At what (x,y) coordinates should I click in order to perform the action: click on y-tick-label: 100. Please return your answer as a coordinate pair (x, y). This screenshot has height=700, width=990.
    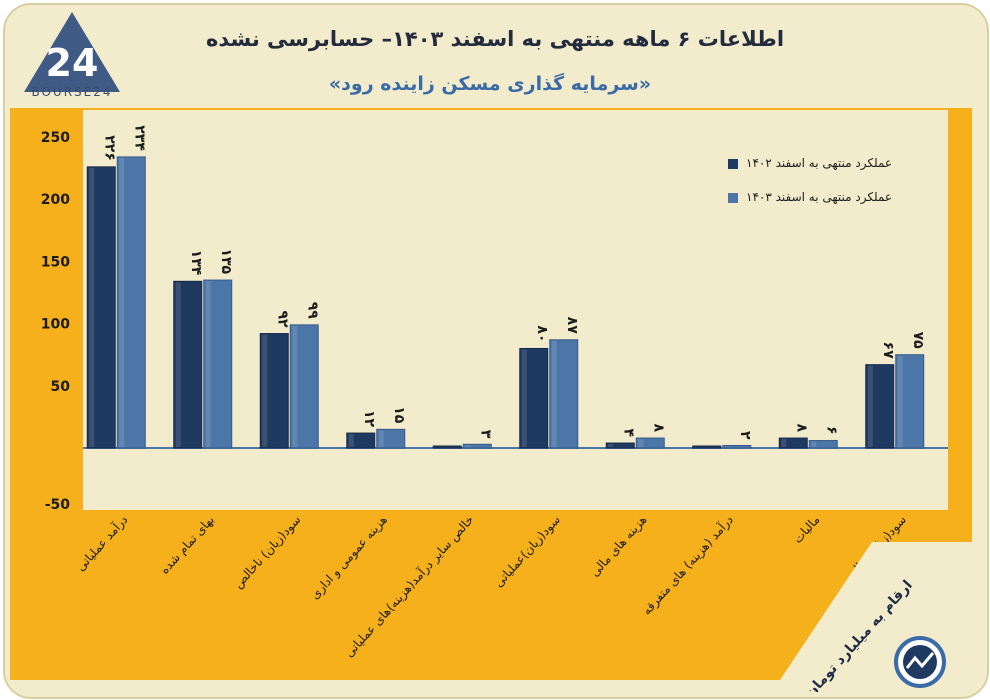
    Looking at the image, I should click on (55, 325).